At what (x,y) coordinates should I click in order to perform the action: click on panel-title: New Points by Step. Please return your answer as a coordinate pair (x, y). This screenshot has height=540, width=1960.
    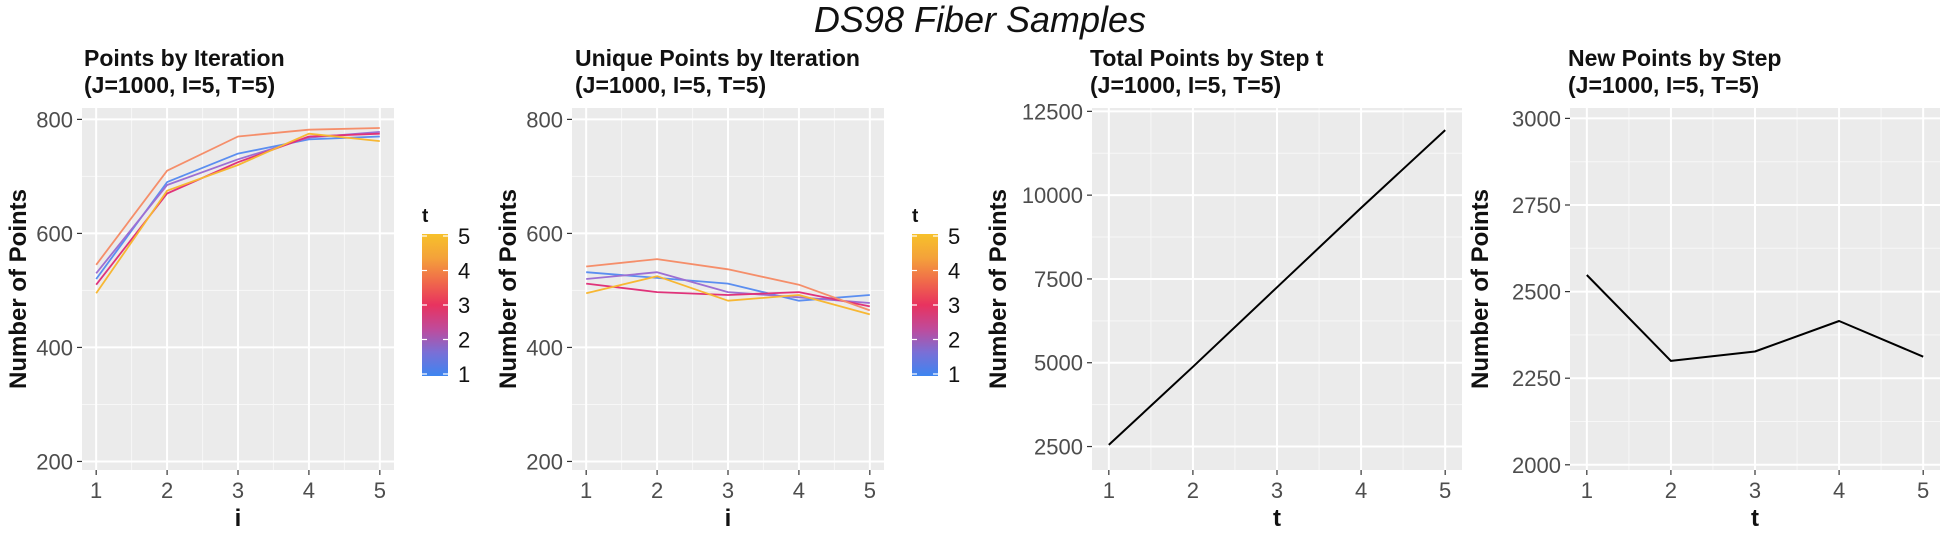
    Looking at the image, I should click on (1674, 58).